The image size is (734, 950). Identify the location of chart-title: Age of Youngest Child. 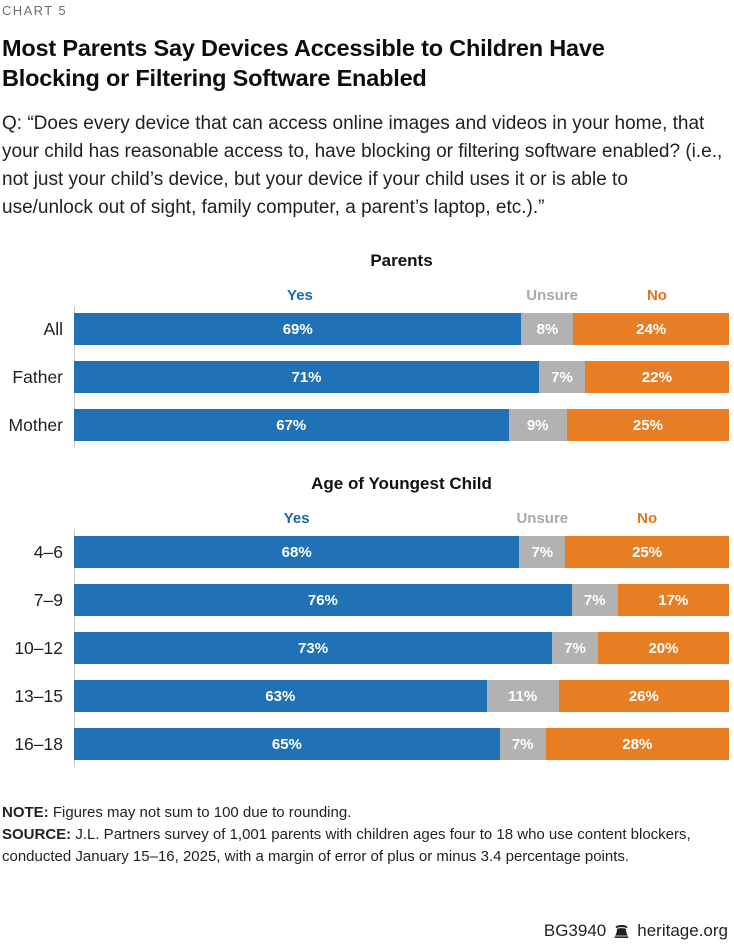
(401, 484).